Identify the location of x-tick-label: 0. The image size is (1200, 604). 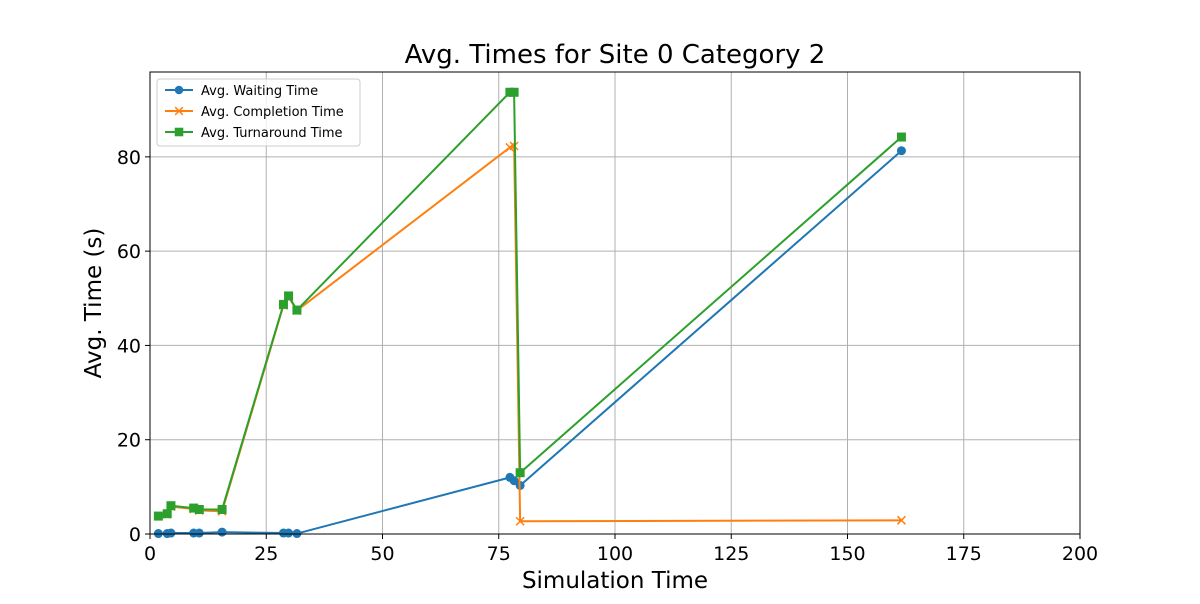
(150, 554).